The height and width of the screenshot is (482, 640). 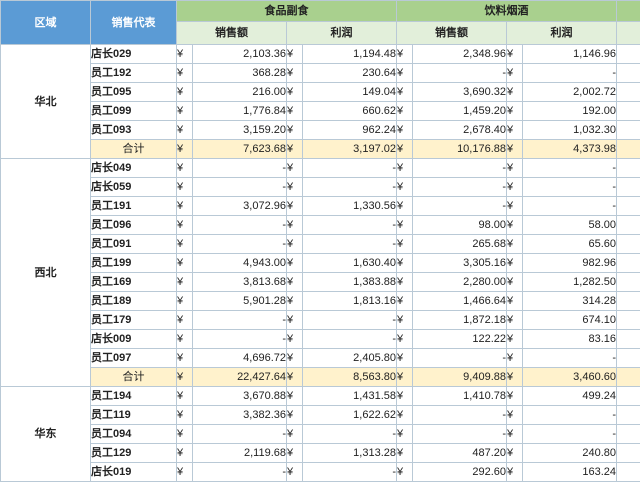 I want to click on food-profit-cell: 1,330.56, so click(x=350, y=206).